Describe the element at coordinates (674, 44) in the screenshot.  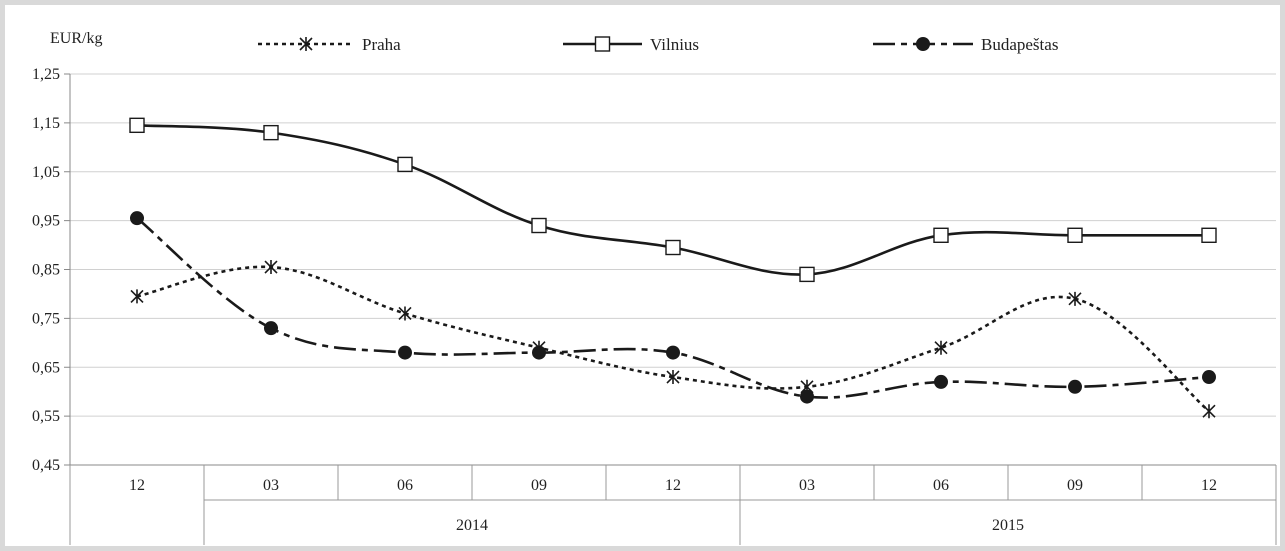
I see `legend-label-vilnius: Vilnius` at that location.